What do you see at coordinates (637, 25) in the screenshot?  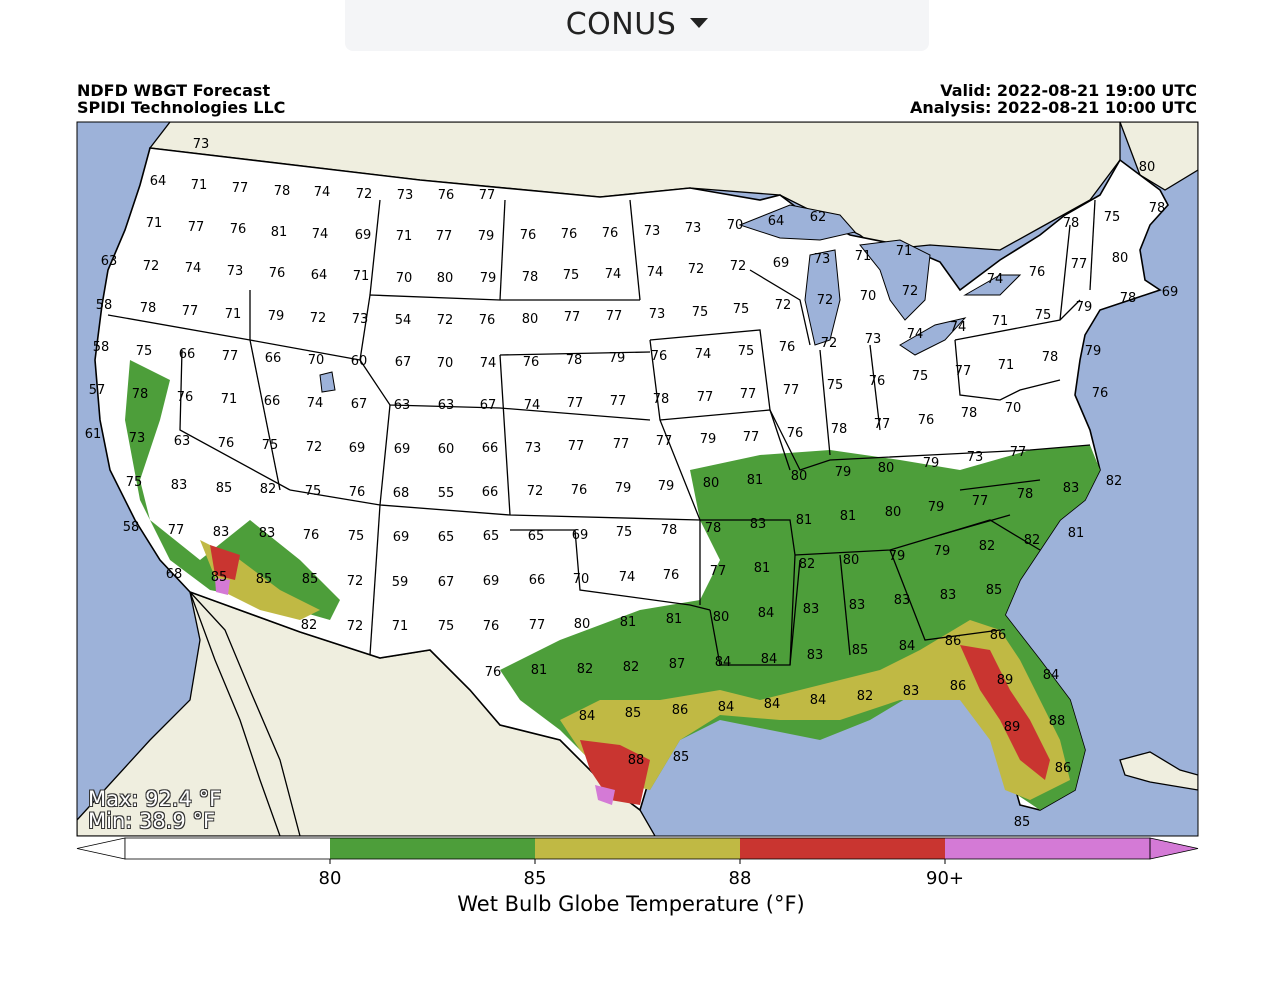 I see `region-selector: CONUS` at bounding box center [637, 25].